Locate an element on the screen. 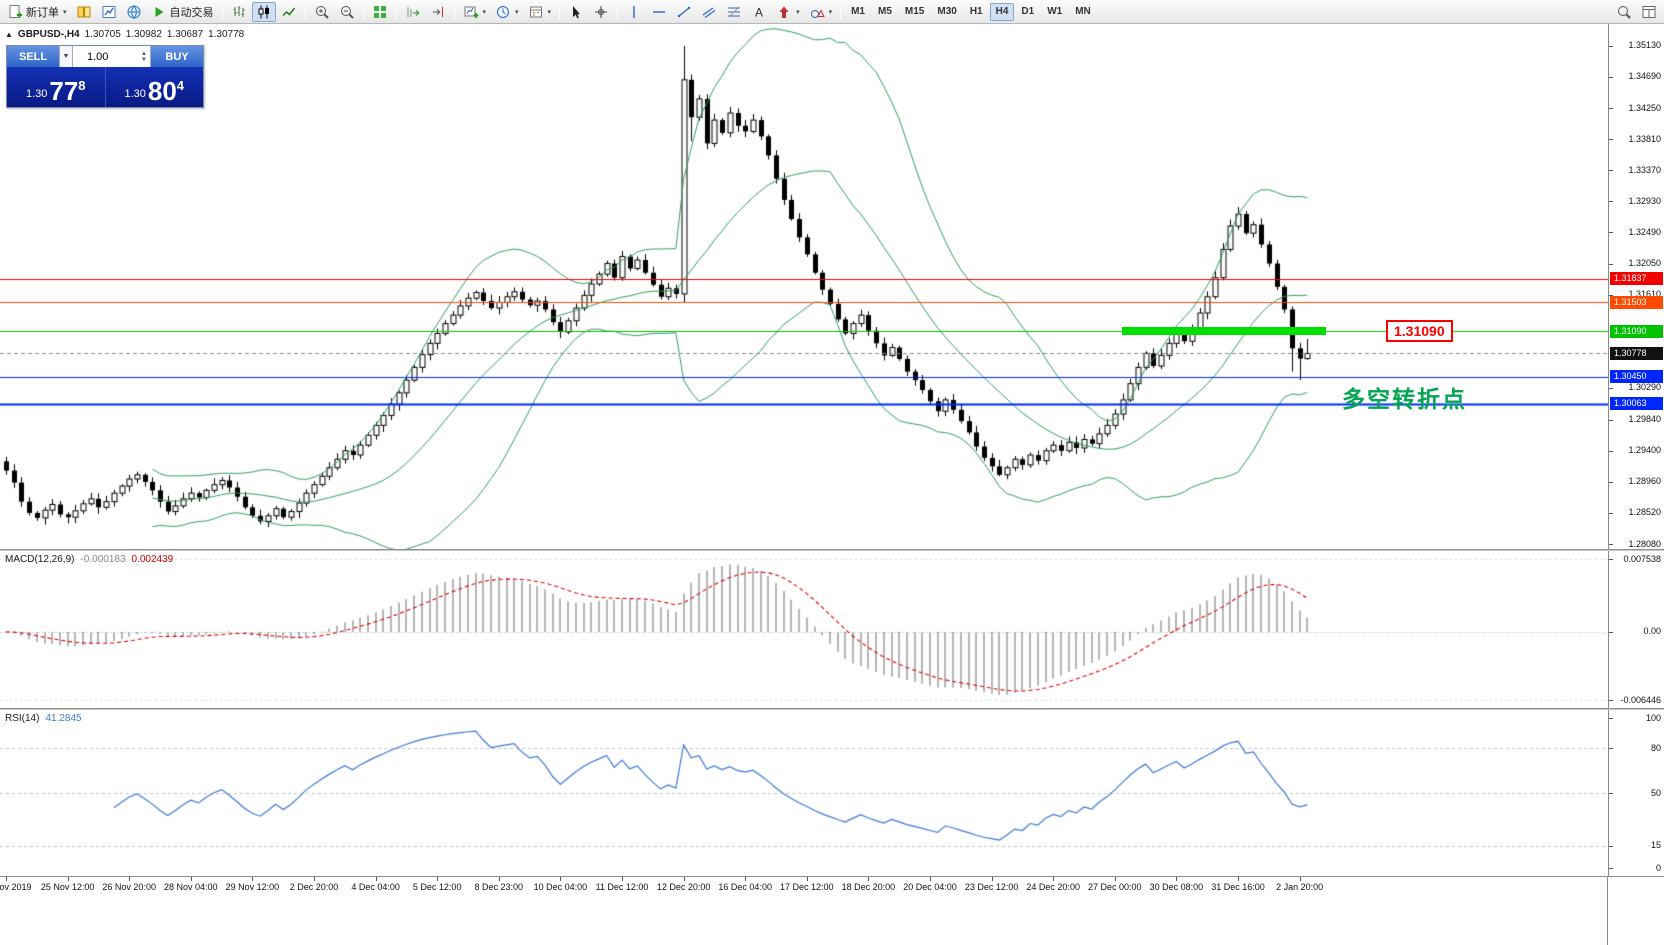 This screenshot has width=1664, height=945. bar-chart-type-button is located at coordinates (239, 12).